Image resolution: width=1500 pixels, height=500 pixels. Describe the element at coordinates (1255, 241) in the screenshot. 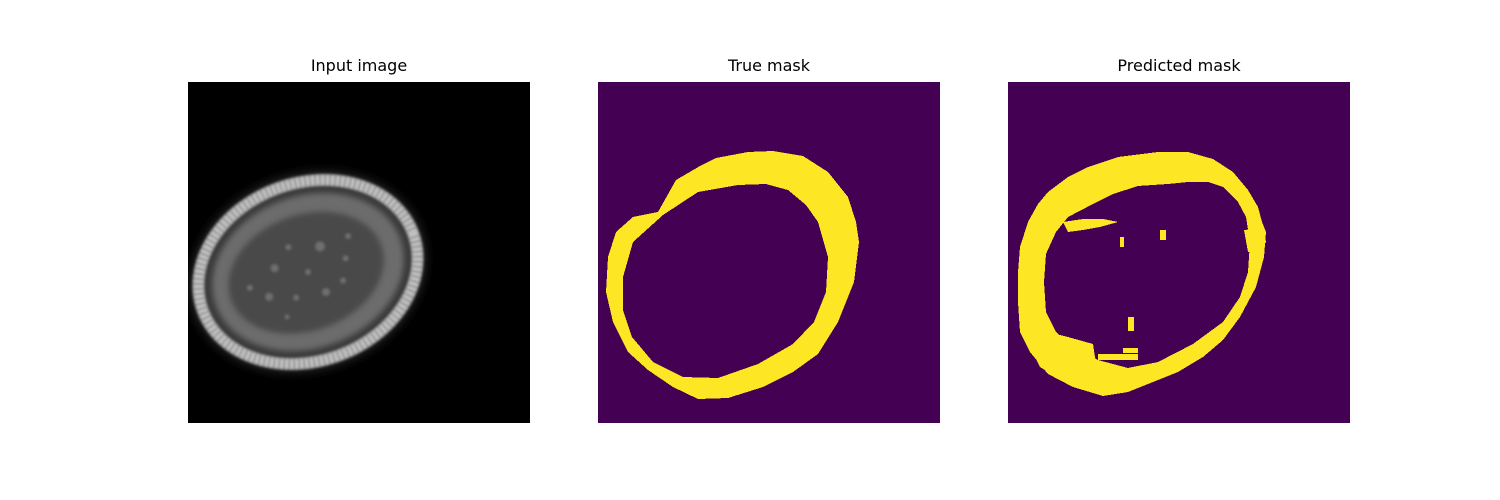

I see `predicted-mask-right-notch` at that location.